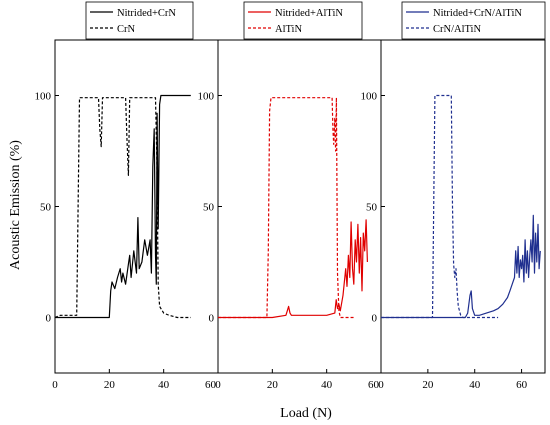 The width and height of the screenshot is (550, 425). What do you see at coordinates (15, 205) in the screenshot?
I see `y-axis-title: Acoustic Emission (%)` at bounding box center [15, 205].